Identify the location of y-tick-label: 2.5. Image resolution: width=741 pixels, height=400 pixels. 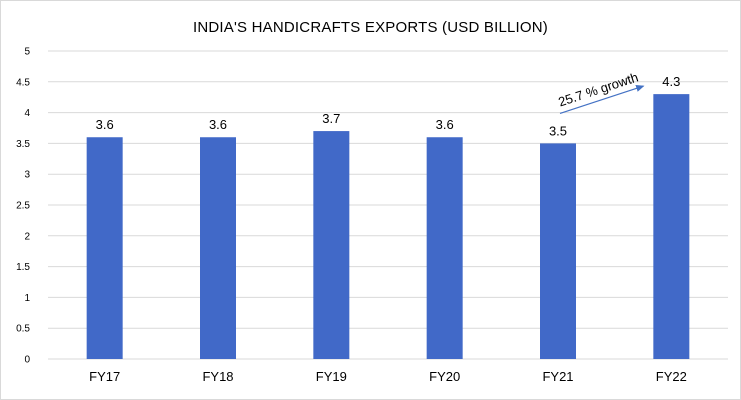
(23, 206).